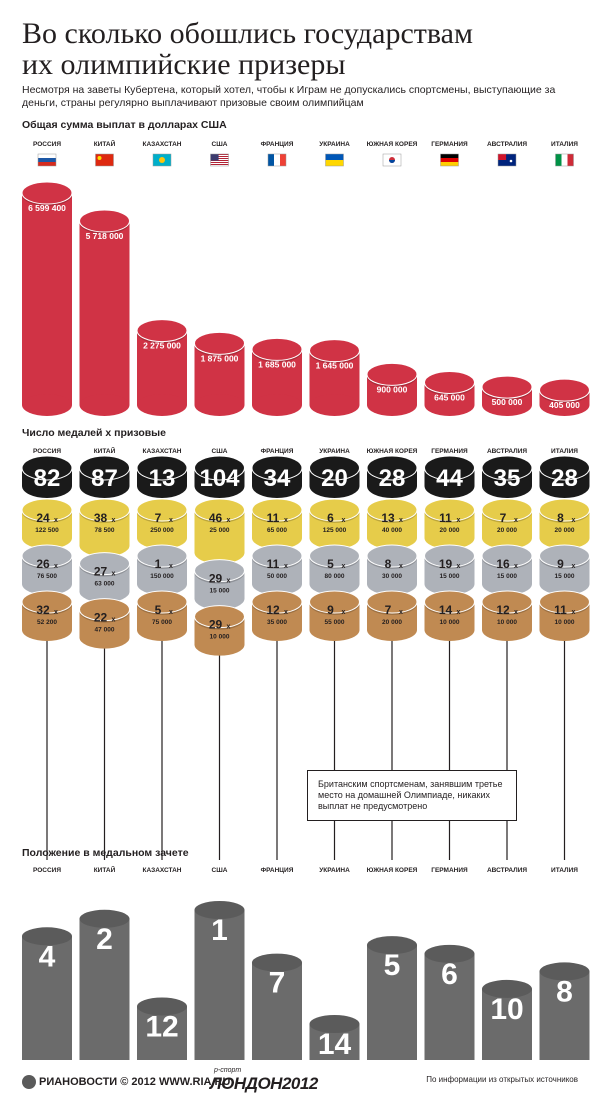 Image resolution: width=600 pixels, height=1113 pixels. Describe the element at coordinates (161, 1026) in the screenshot. I see `rank-label: 12` at that location.